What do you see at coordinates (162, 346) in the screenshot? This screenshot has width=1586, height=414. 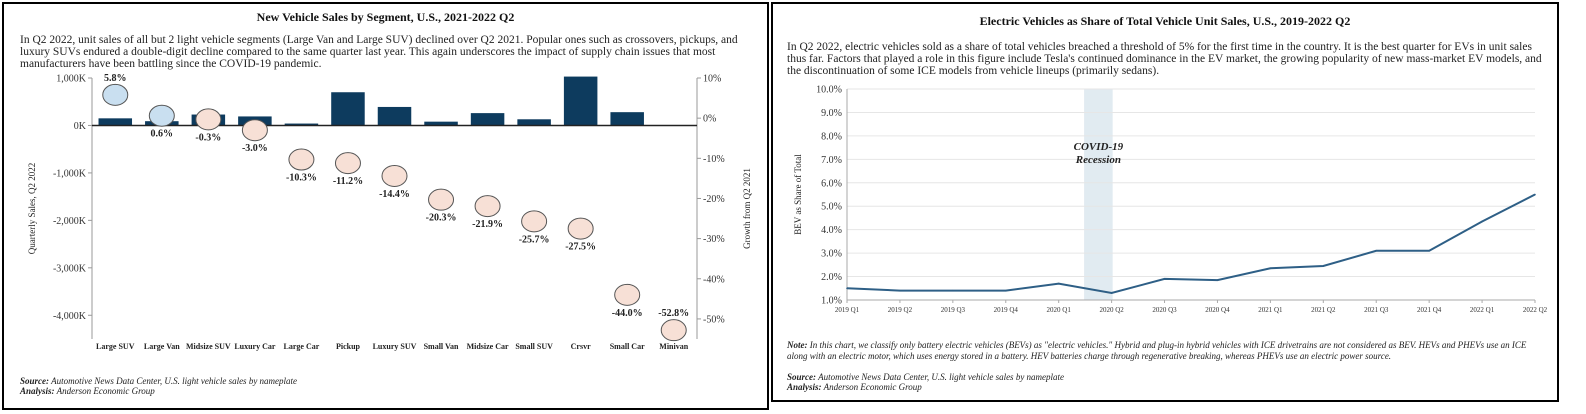 I see `x-tick-label: Large Van` at bounding box center [162, 346].